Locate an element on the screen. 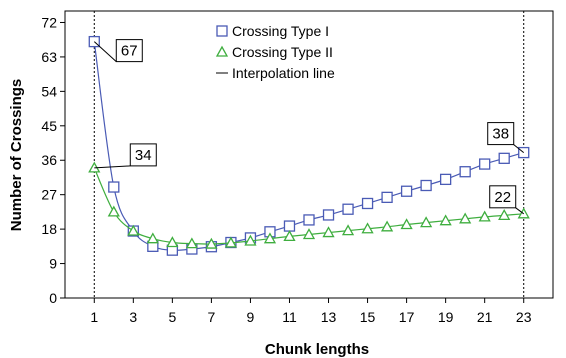 The height and width of the screenshot is (358, 566). x-tick-label: 15 is located at coordinates (368, 317).